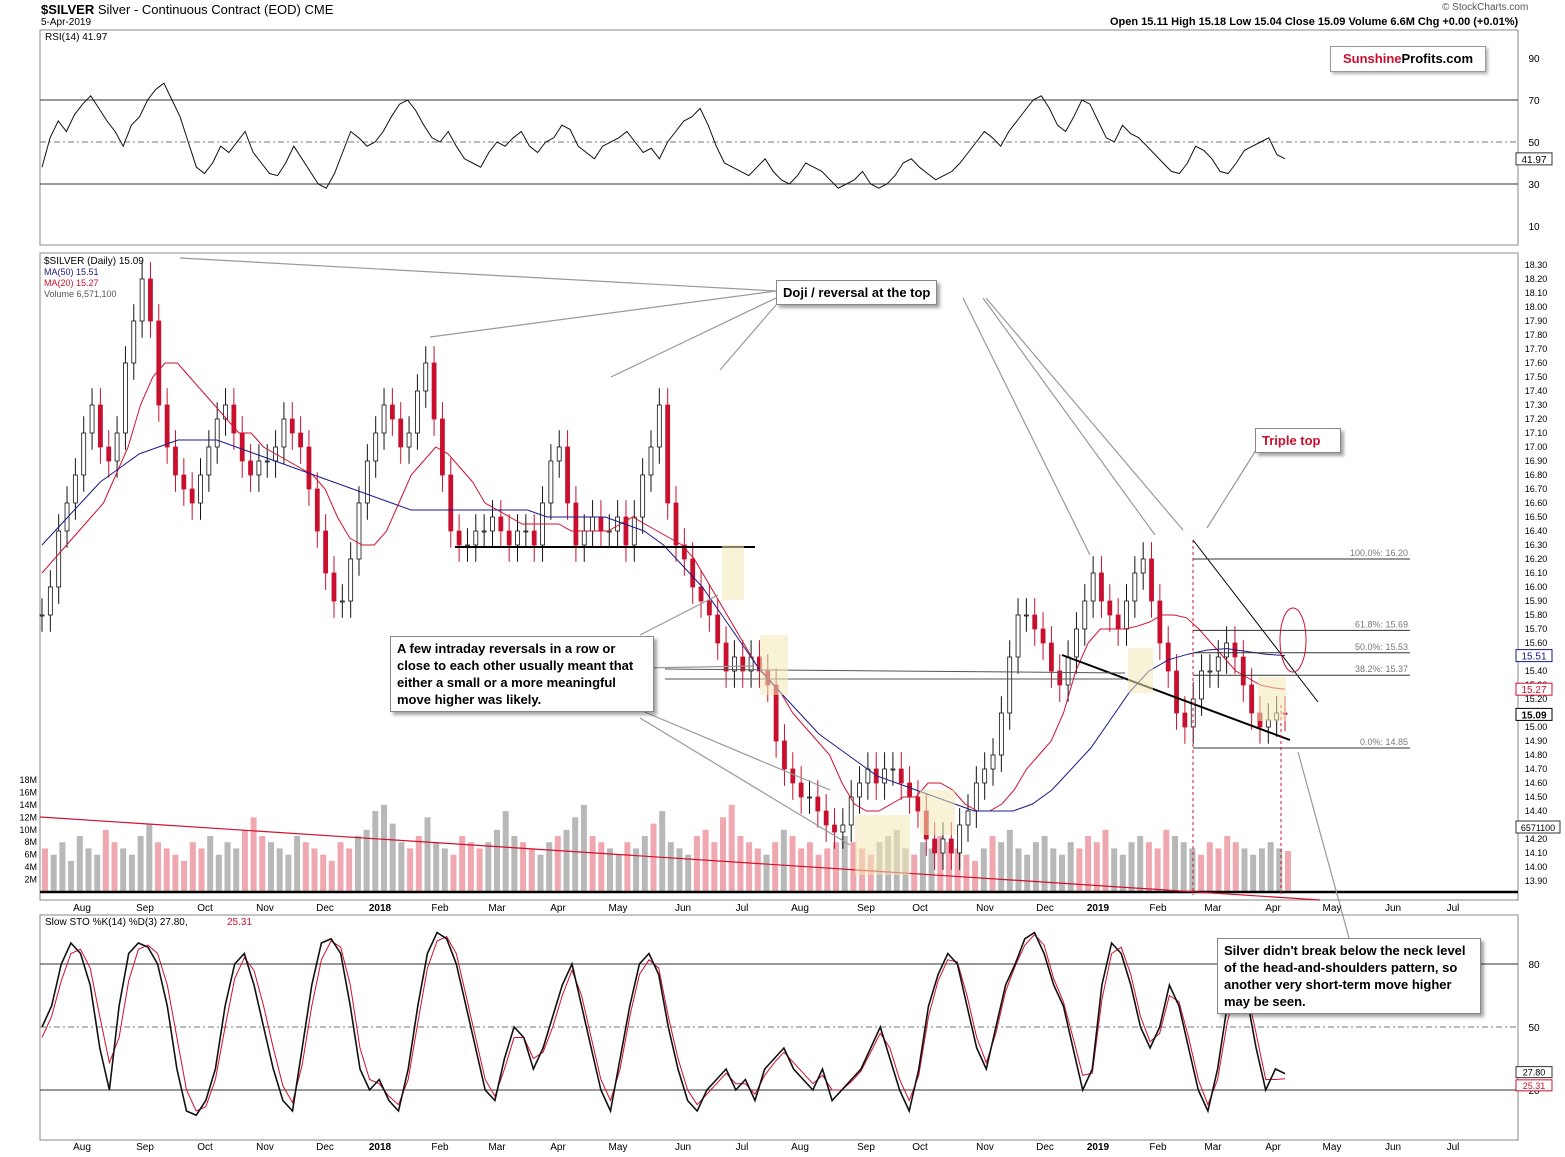 This screenshot has width=1565, height=1157. What do you see at coordinates (1381, 669) in the screenshot?
I see `fib-label: 38.2%: 15.37` at bounding box center [1381, 669].